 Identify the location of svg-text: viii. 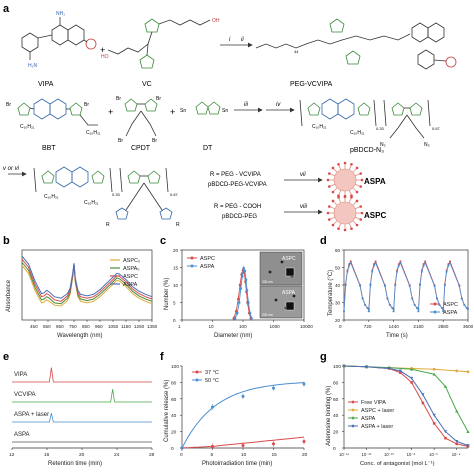
(304, 207).